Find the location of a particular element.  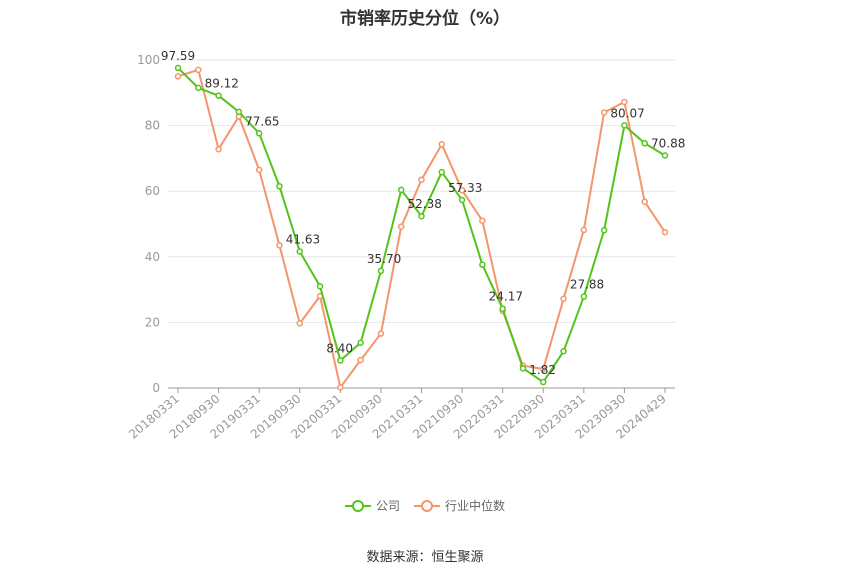

data-label: 57.33 is located at coordinates (465, 188).